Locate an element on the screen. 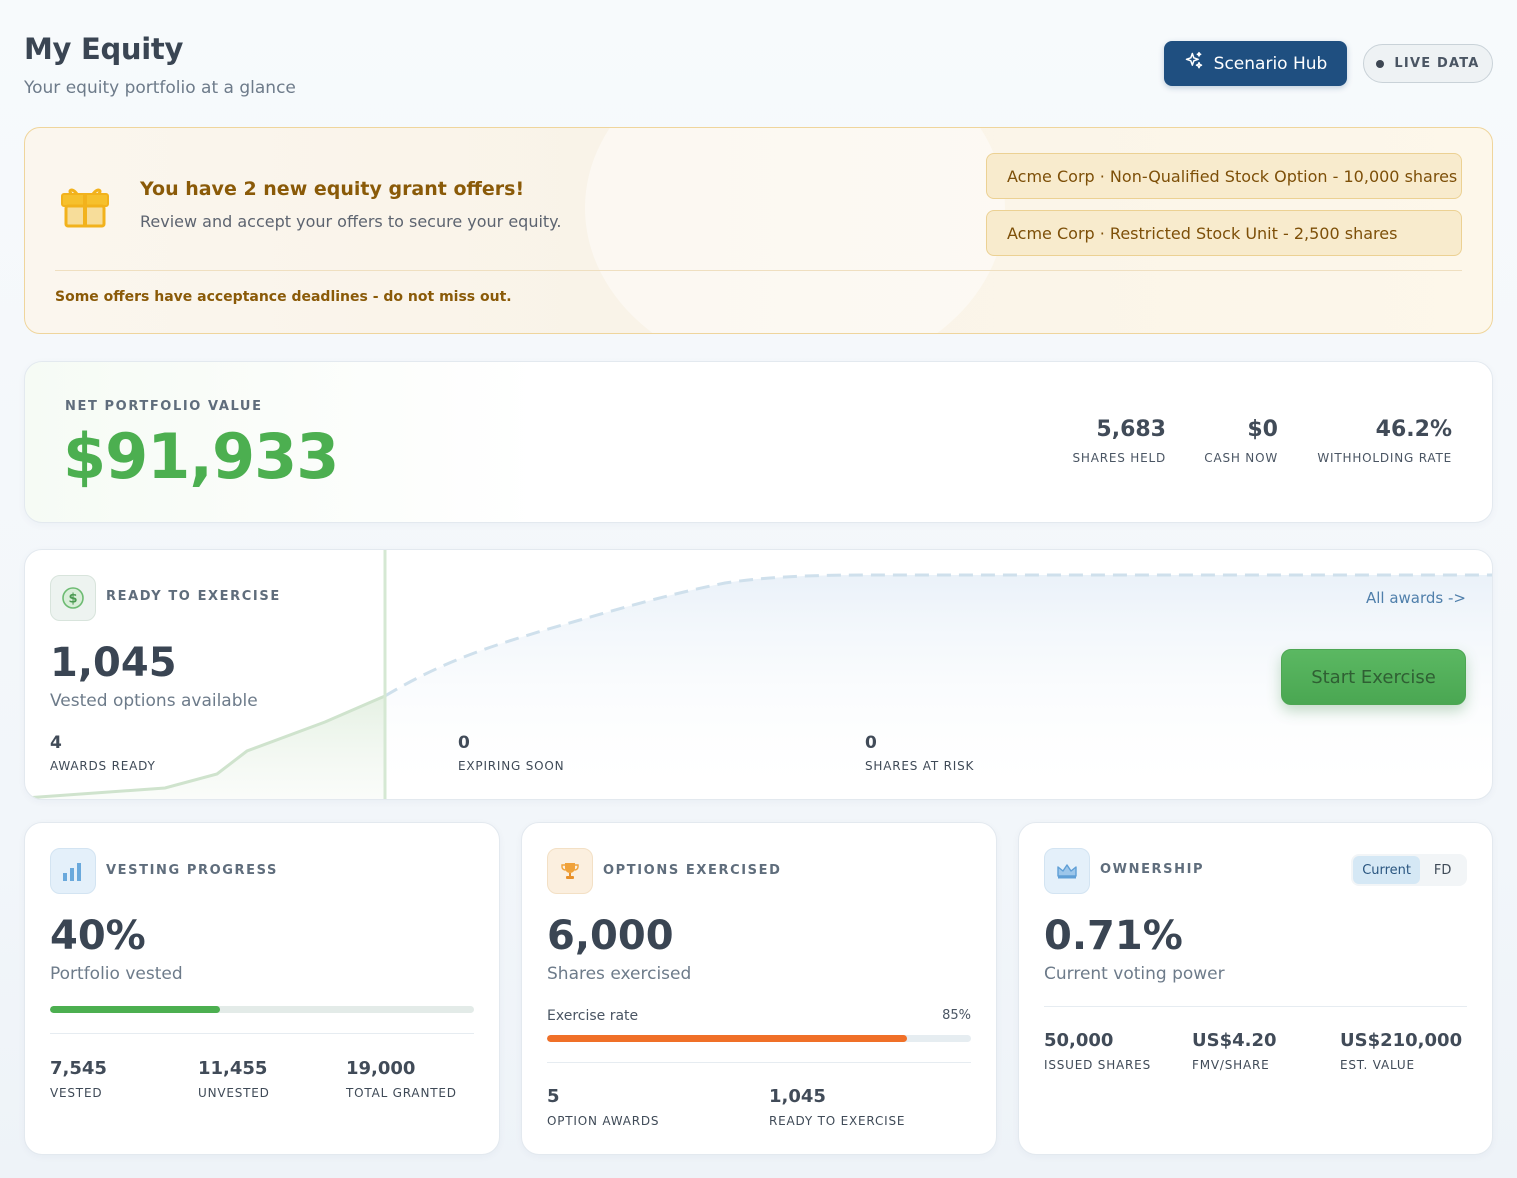  ready-to-exercise-value: 1,045 is located at coordinates (113, 663).